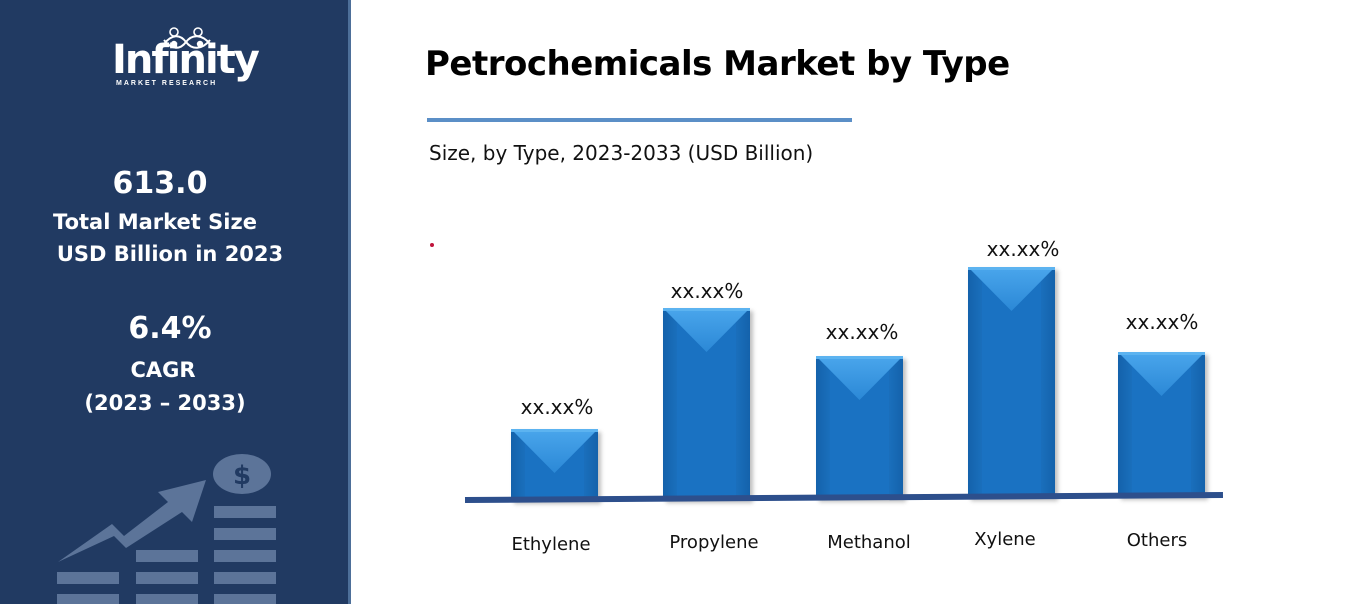 Image resolution: width=1364 pixels, height=604 pixels. I want to click on category-label-others: Others, so click(1157, 540).